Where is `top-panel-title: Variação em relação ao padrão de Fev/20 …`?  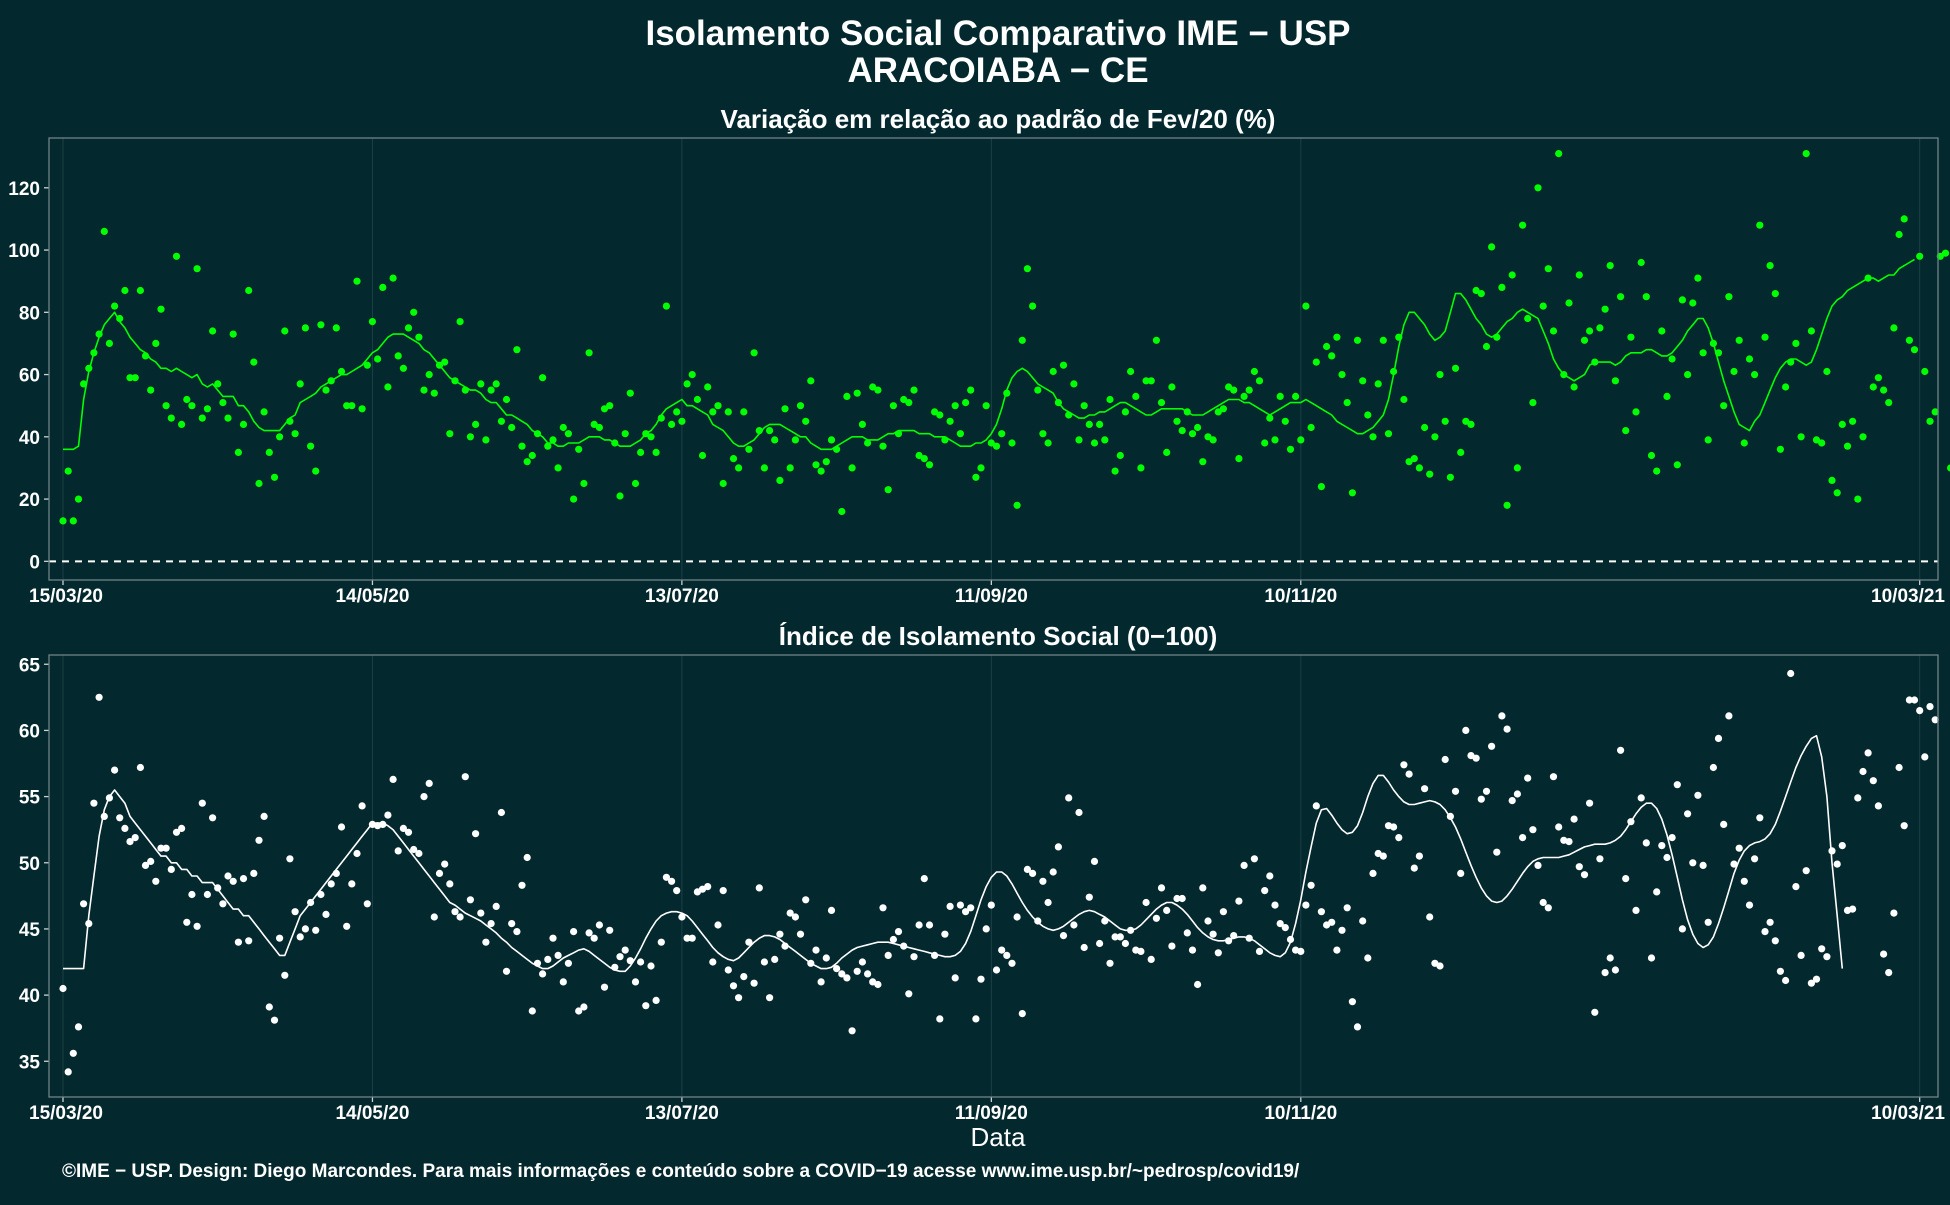 top-panel-title: Variação em relação ao padrão de Fev/20 … is located at coordinates (998, 119).